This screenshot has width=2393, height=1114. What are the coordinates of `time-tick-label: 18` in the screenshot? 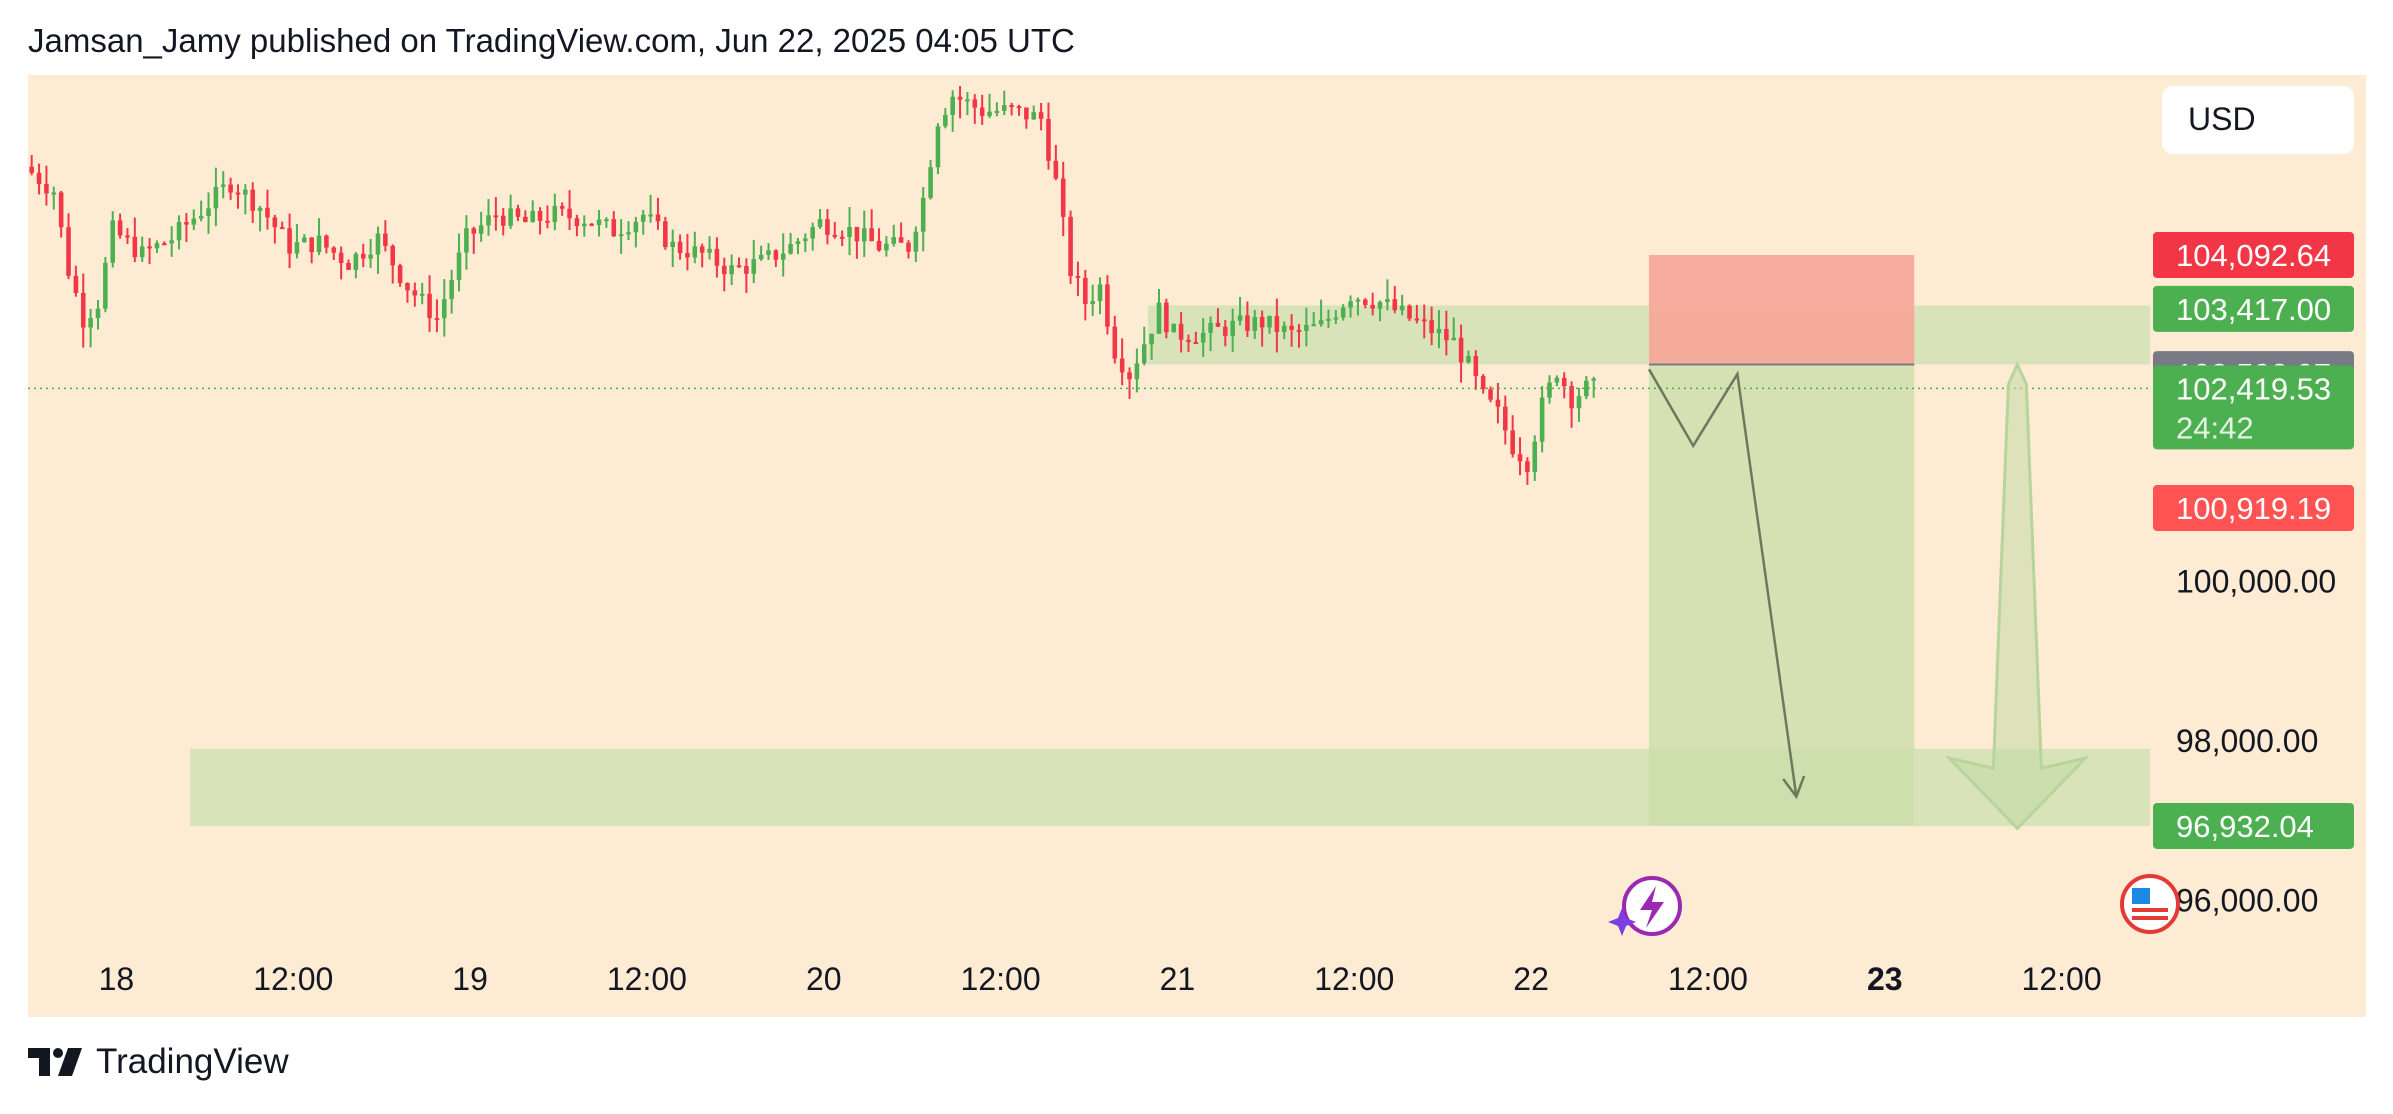 It's located at (117, 979).